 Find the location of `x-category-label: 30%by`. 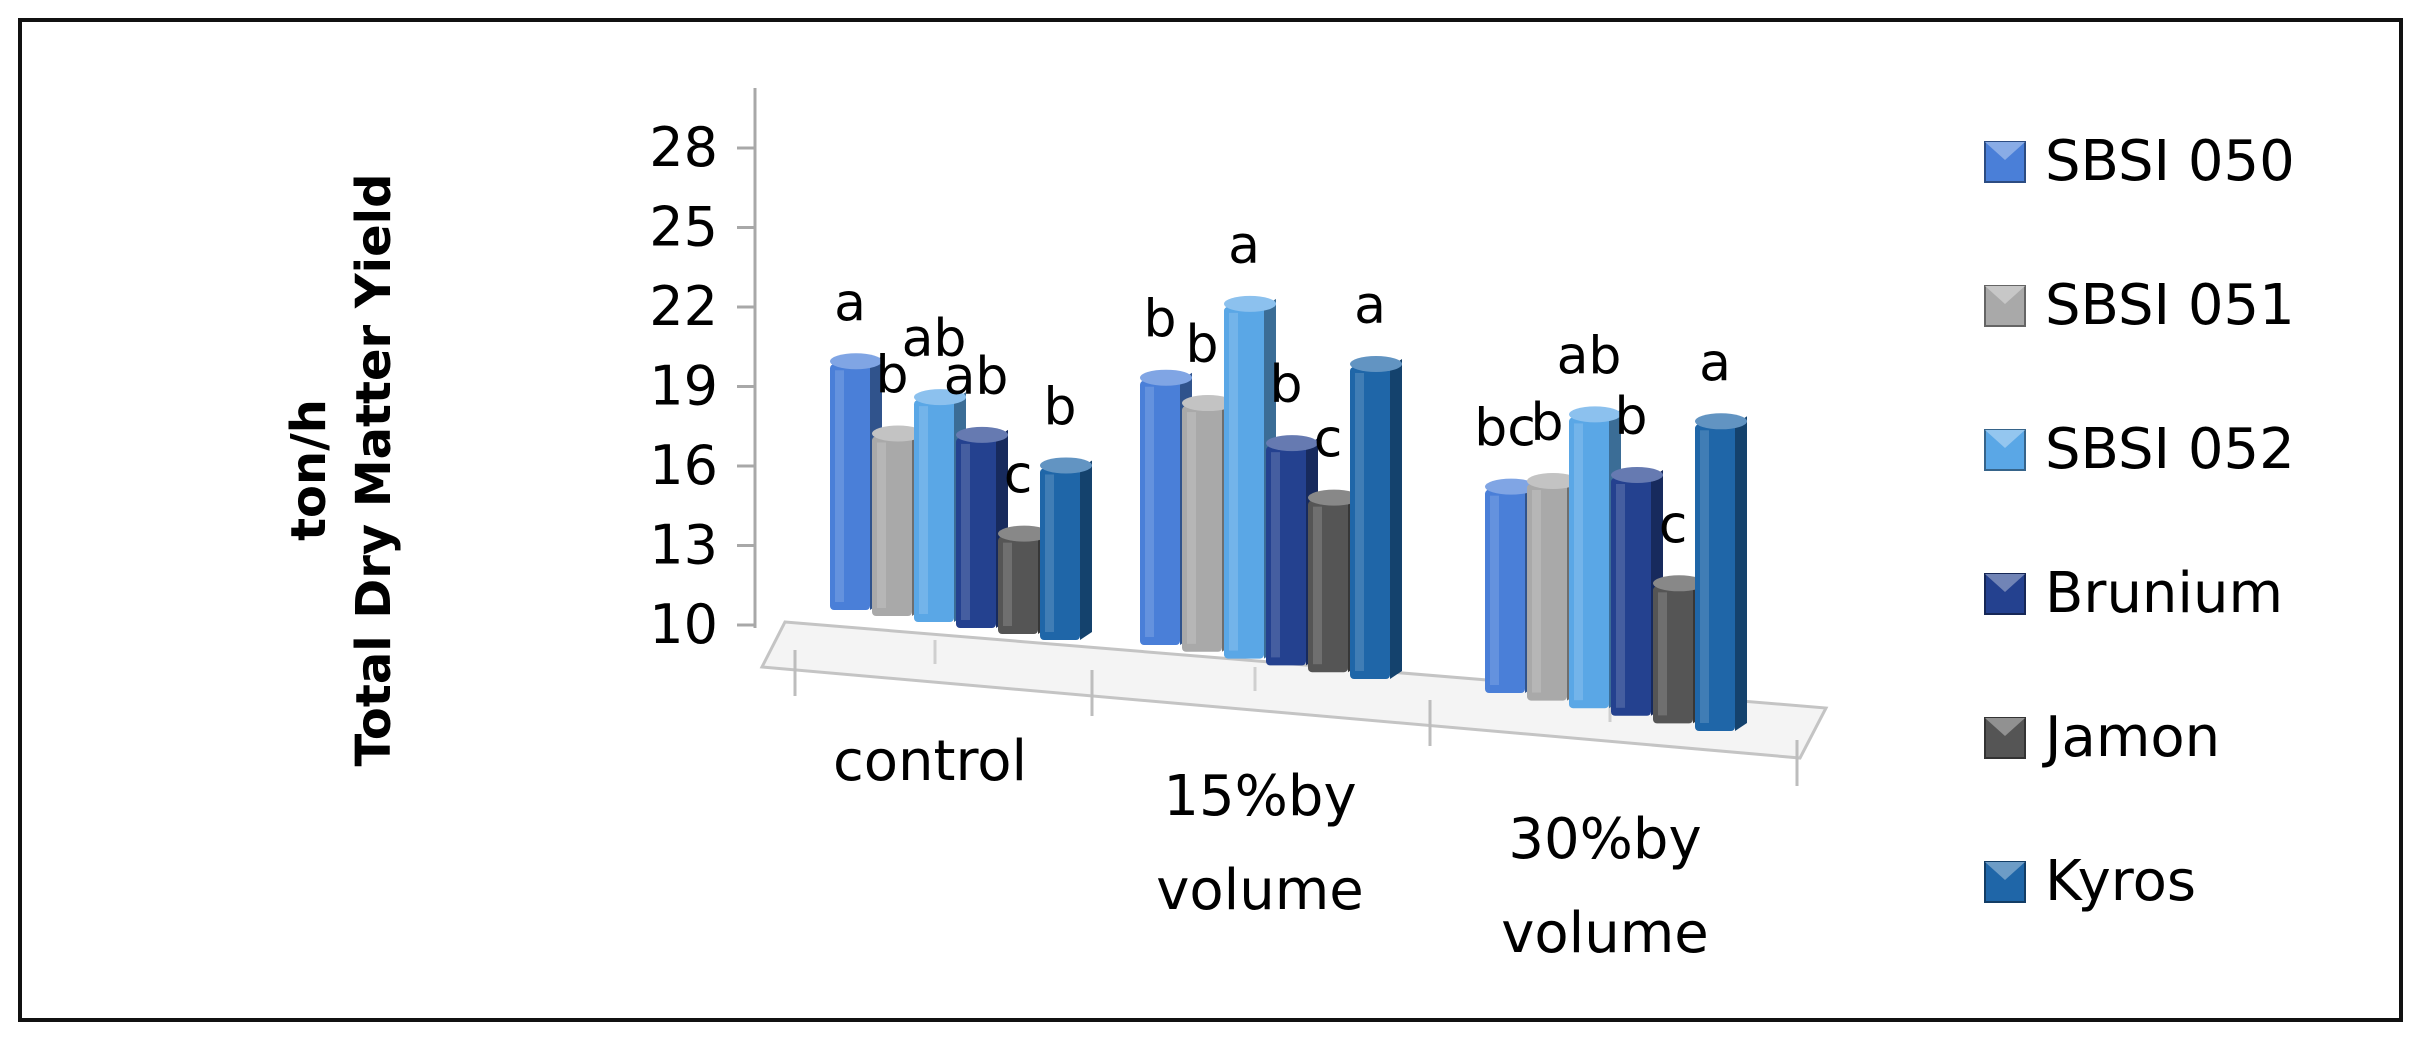

x-category-label: 30%by is located at coordinates (1604, 839).